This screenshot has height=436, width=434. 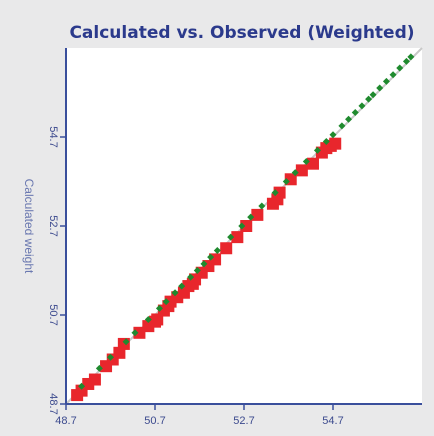 What do you see at coordinates (154, 421) in the screenshot?
I see `x-tick-label: 50.7` at bounding box center [154, 421].